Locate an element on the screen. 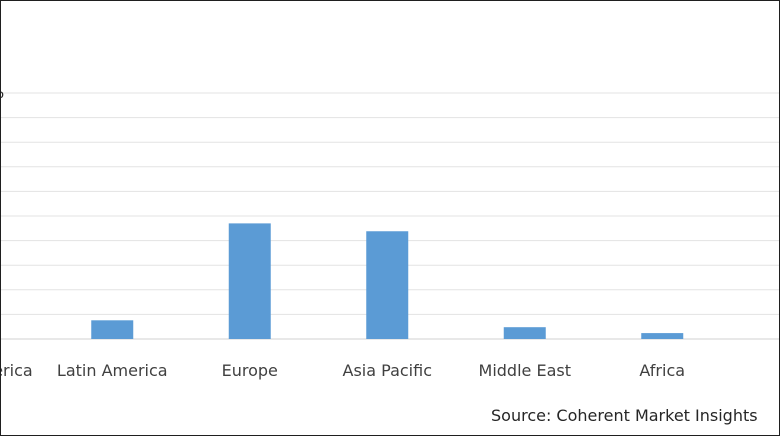 Image resolution: width=780 pixels, height=440 pixels. data-label: 45.70% is located at coordinates (2, 92).